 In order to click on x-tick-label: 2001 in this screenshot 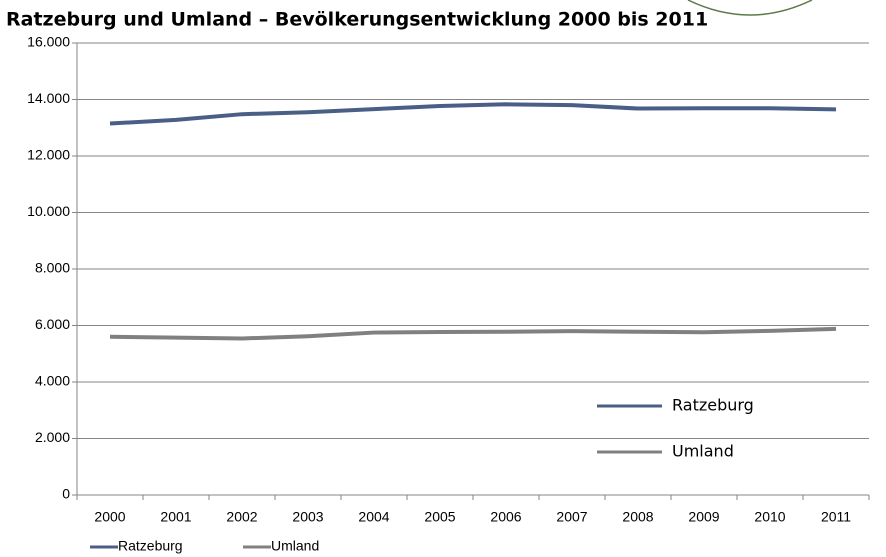, I will do `click(175, 517)`.